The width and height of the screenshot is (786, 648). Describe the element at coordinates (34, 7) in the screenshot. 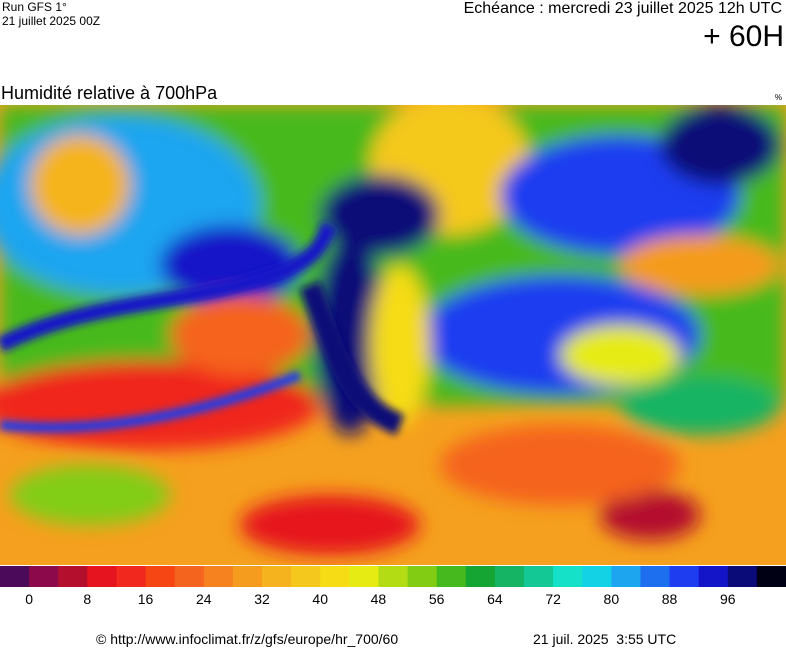

I see `run-label: Run GFS 1°` at that location.